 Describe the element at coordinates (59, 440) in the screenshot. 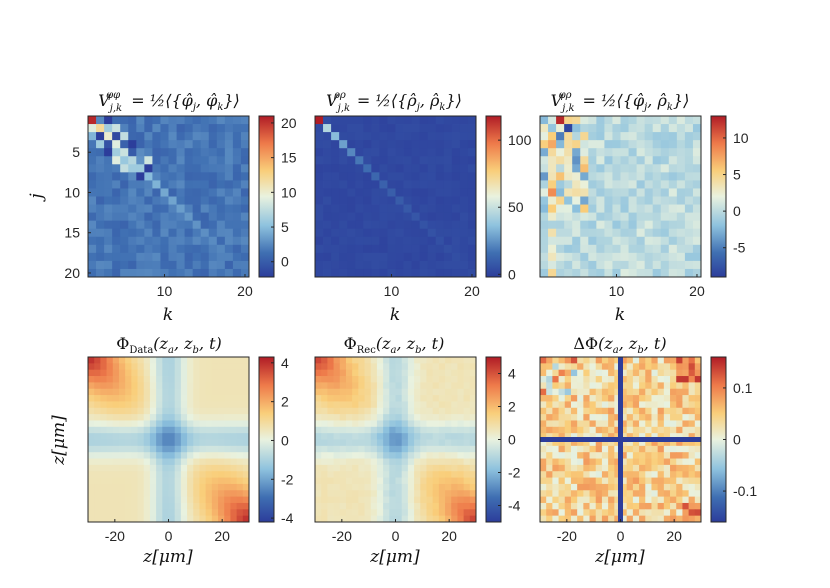

I see `y-axis-label: z[μm]` at that location.